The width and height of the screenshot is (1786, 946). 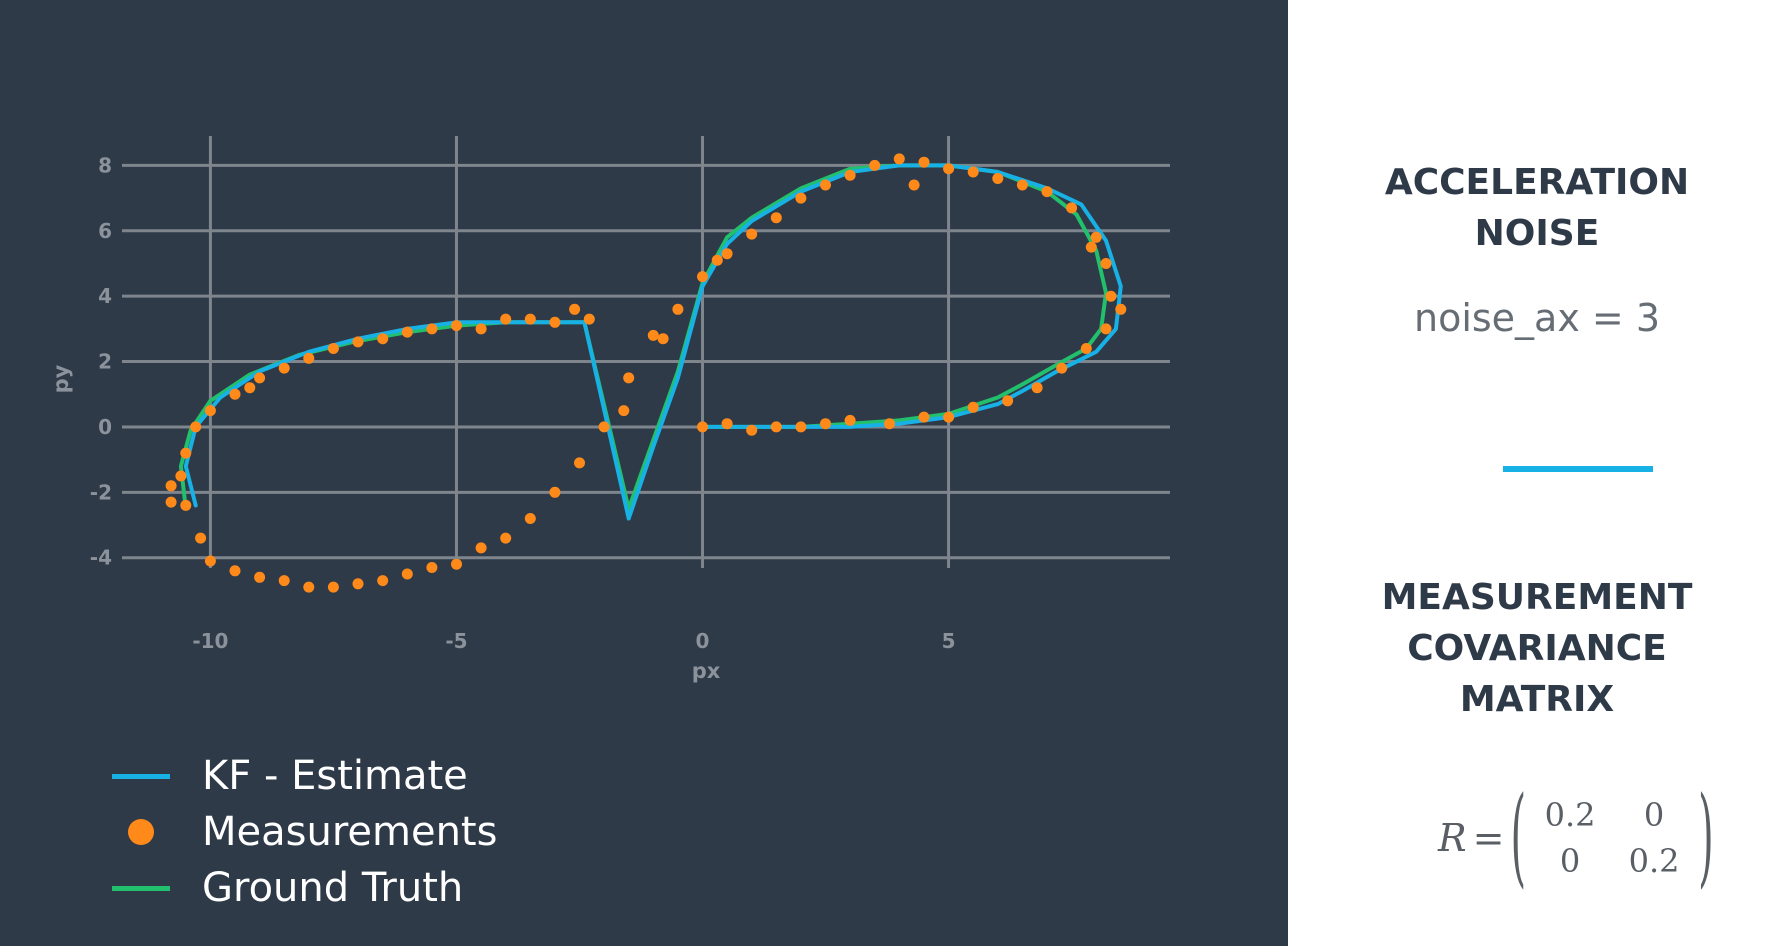 What do you see at coordinates (1537, 182) in the screenshot?
I see `acceleration-title-line1: ACCELERATION` at bounding box center [1537, 182].